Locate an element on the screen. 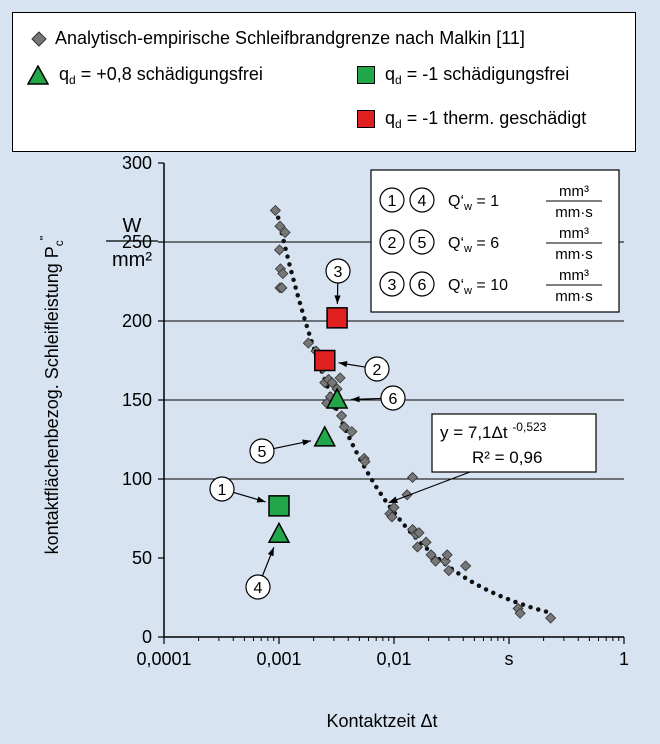  callout-number: 6 is located at coordinates (393, 399).